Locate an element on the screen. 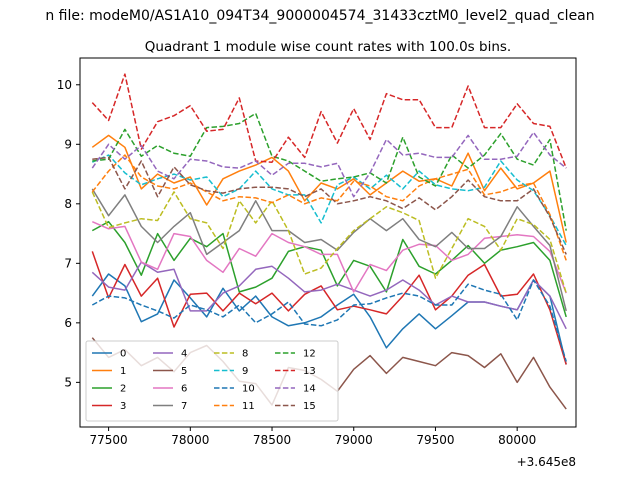 Image resolution: width=640 pixels, height=480 pixels. legend-label-8: 8 is located at coordinates (245, 354).